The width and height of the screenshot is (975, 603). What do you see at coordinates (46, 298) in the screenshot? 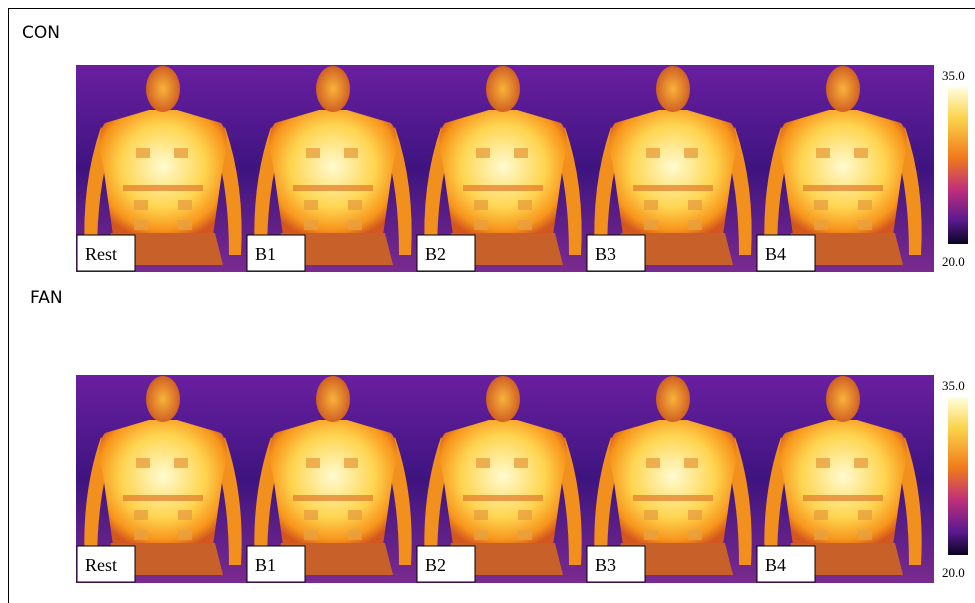
I see `row-label: FAN` at bounding box center [46, 298].